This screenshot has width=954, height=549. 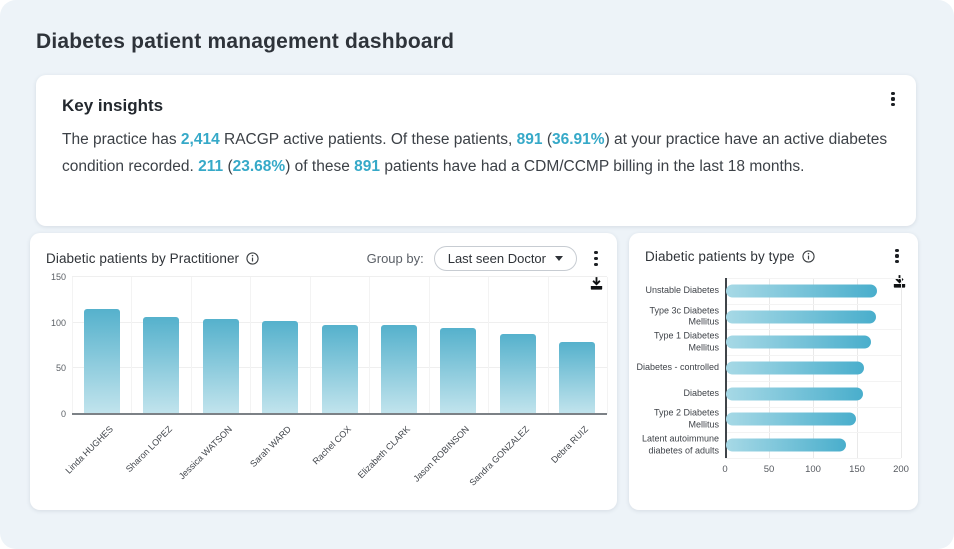 What do you see at coordinates (259, 166) in the screenshot?
I see `insight-metric: 23.68%` at bounding box center [259, 166].